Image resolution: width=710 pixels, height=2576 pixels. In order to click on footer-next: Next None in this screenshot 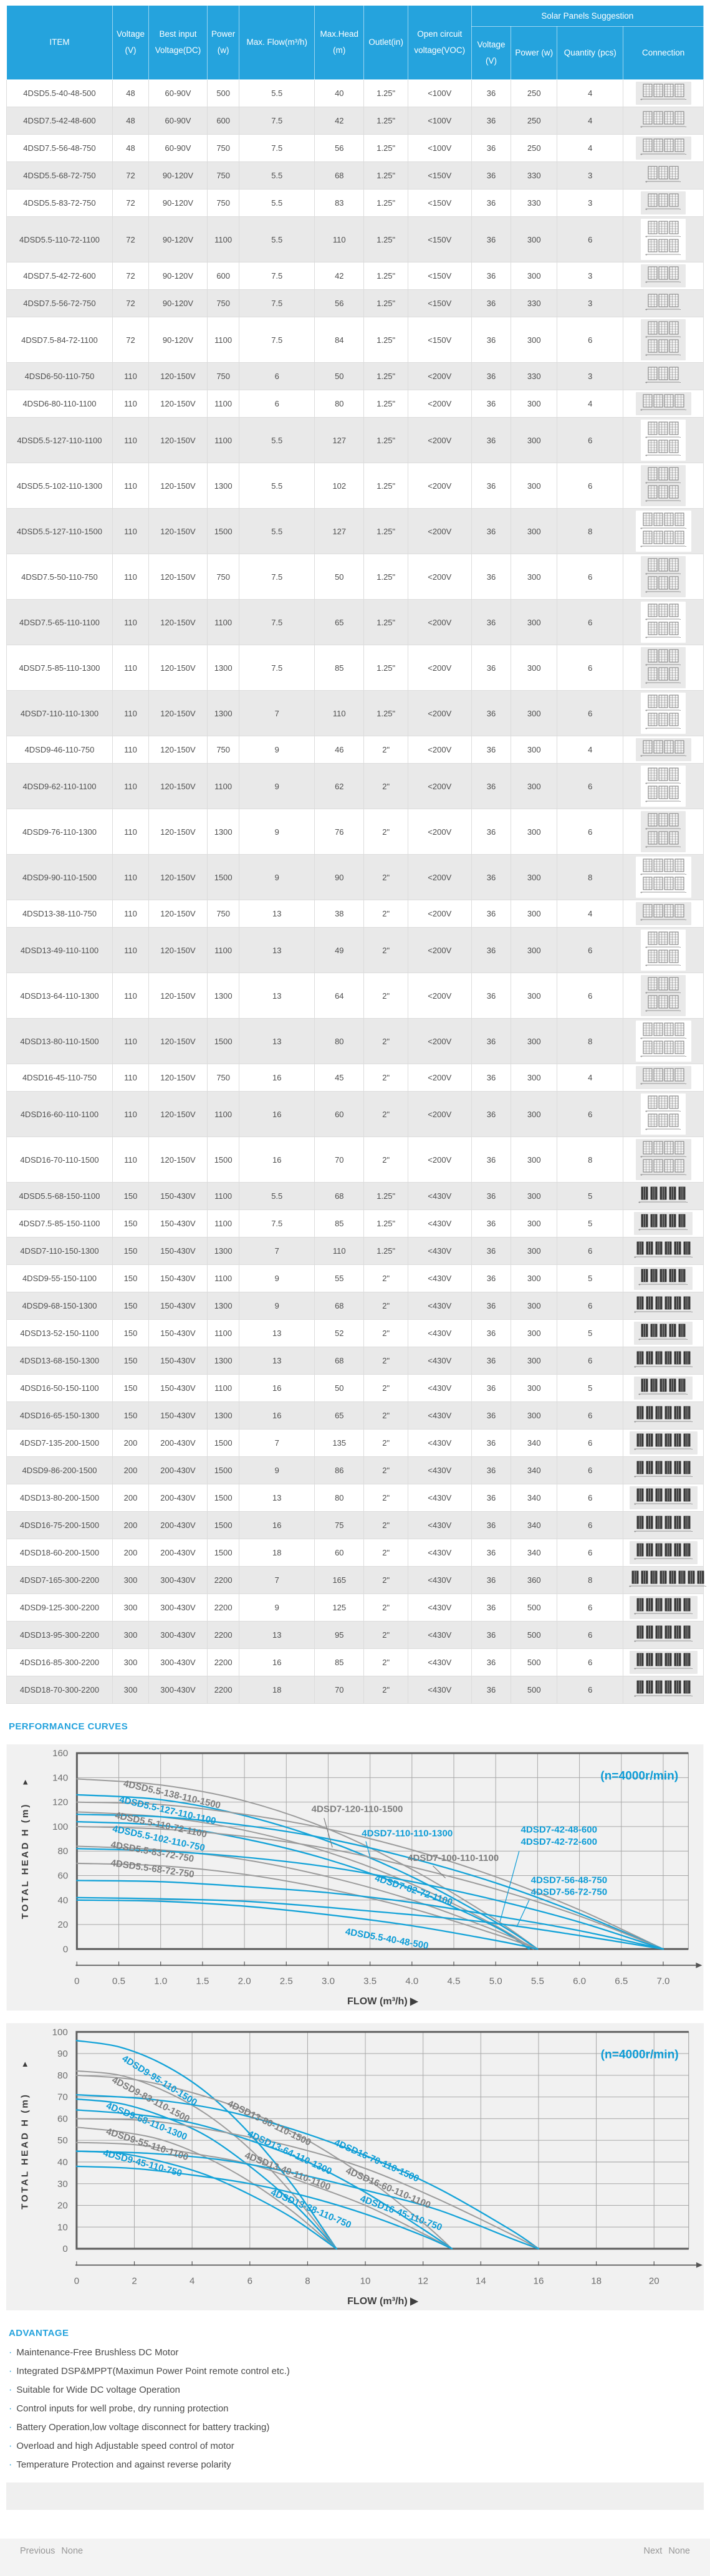, I will do `click(667, 2561)`.